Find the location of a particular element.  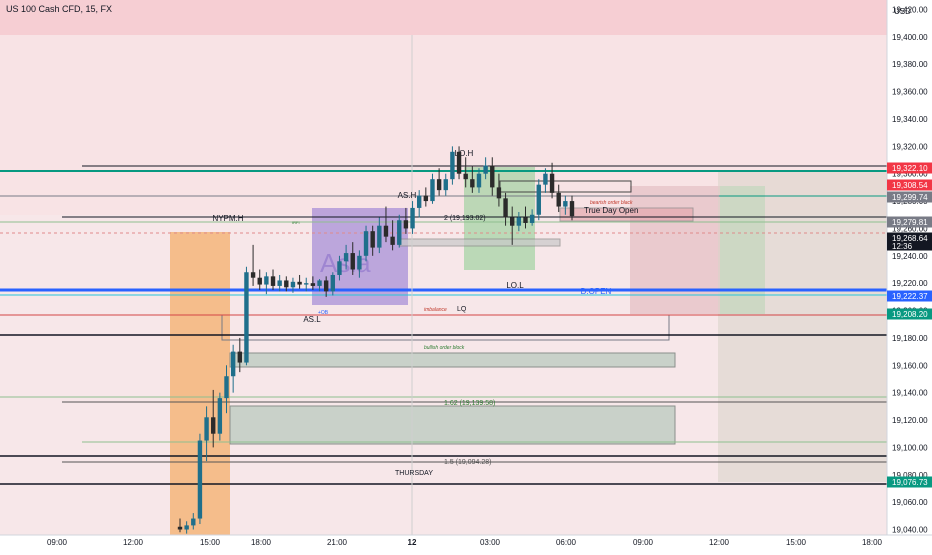

price-tag-time: 12:36 is located at coordinates (902, 246).